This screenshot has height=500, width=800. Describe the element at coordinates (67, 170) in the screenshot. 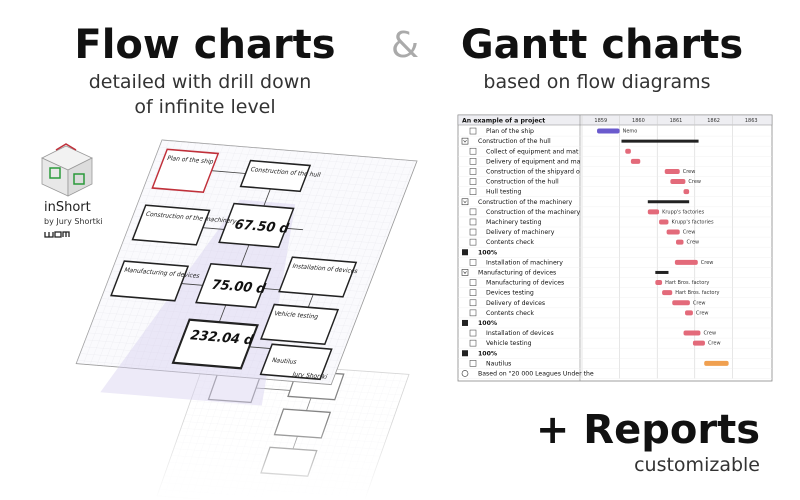

I see `app-logo` at that location.